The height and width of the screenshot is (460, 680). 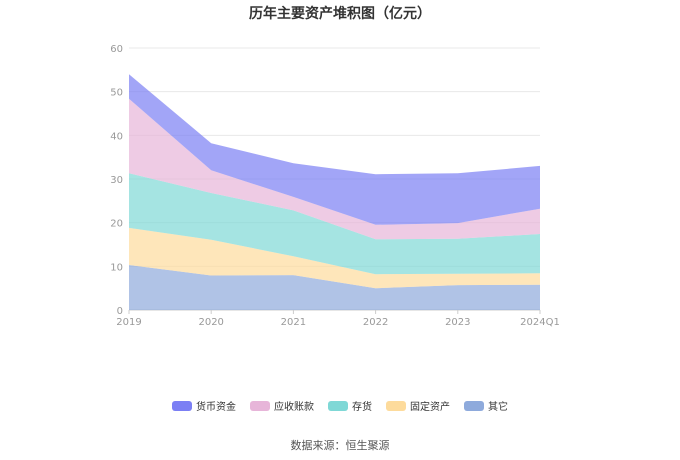 What do you see at coordinates (120, 311) in the screenshot?
I see `y-tick-label: 0` at bounding box center [120, 311].